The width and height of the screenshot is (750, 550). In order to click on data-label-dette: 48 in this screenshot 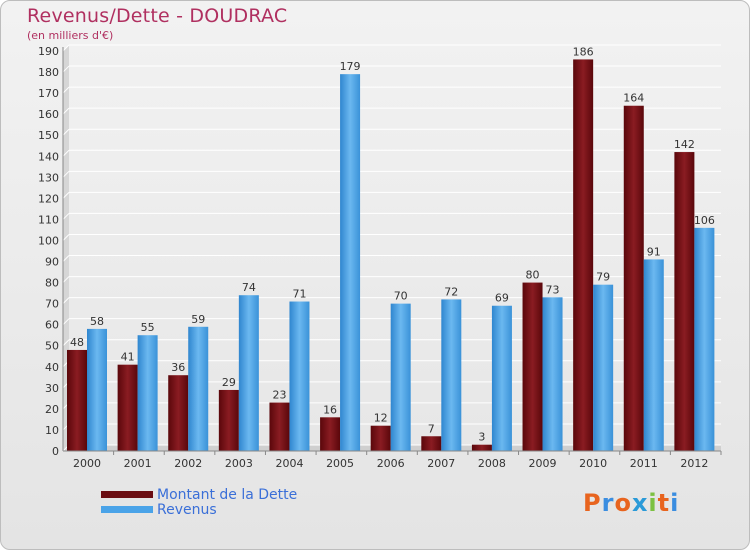, I will do `click(77, 342)`.